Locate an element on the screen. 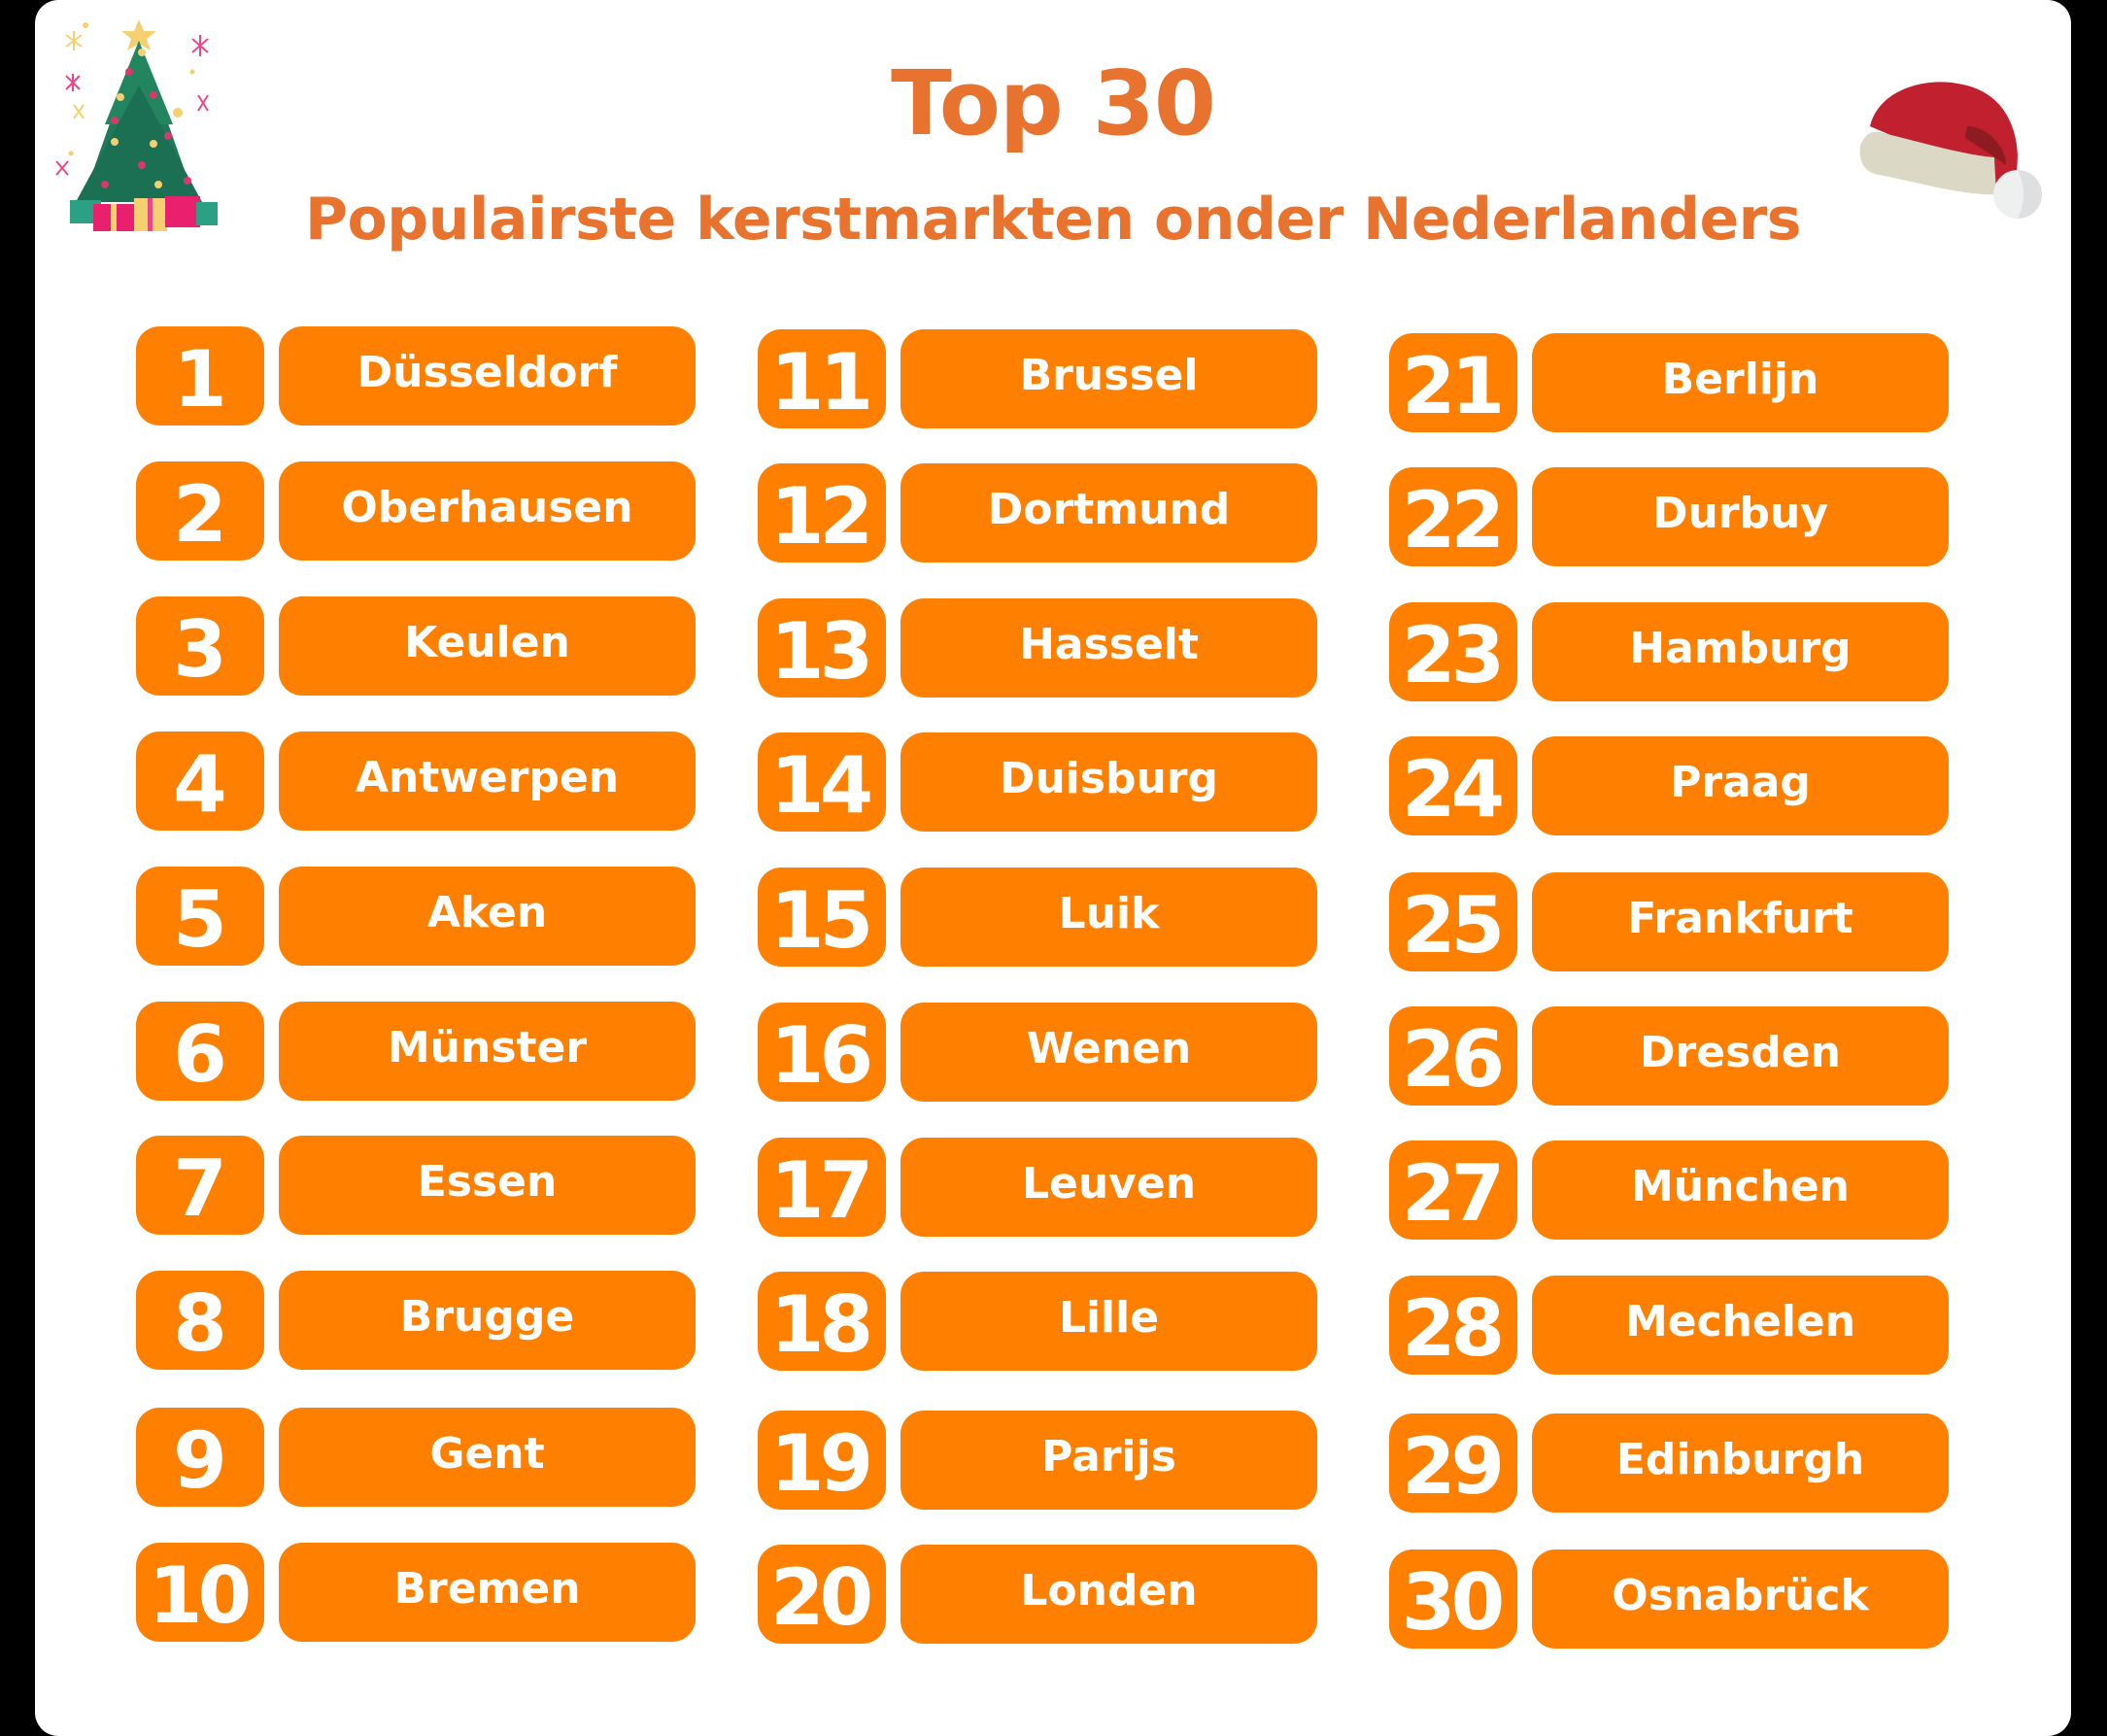 This screenshot has width=2107, height=1736. rank-badge: 16 is located at coordinates (822, 1052).